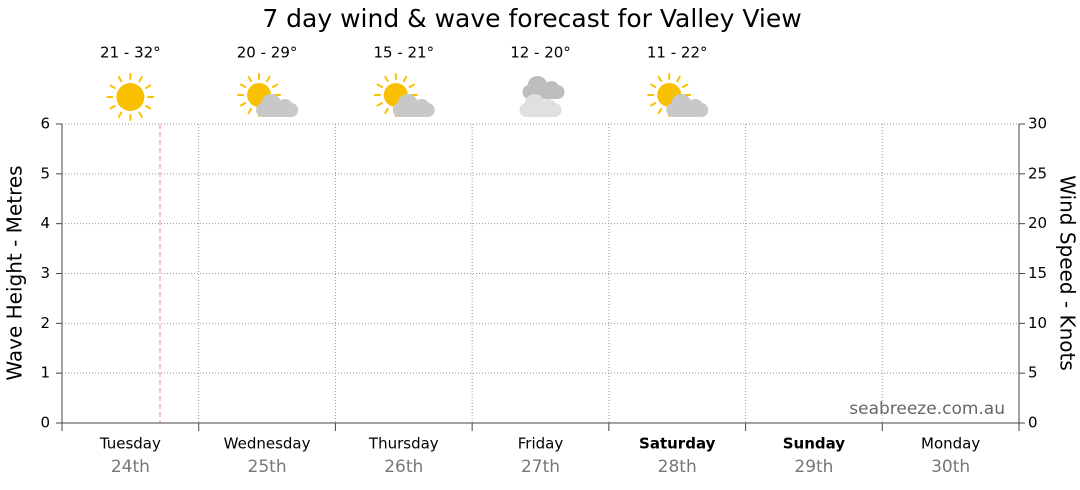  I want to click on day-label: Friday, so click(541, 444).